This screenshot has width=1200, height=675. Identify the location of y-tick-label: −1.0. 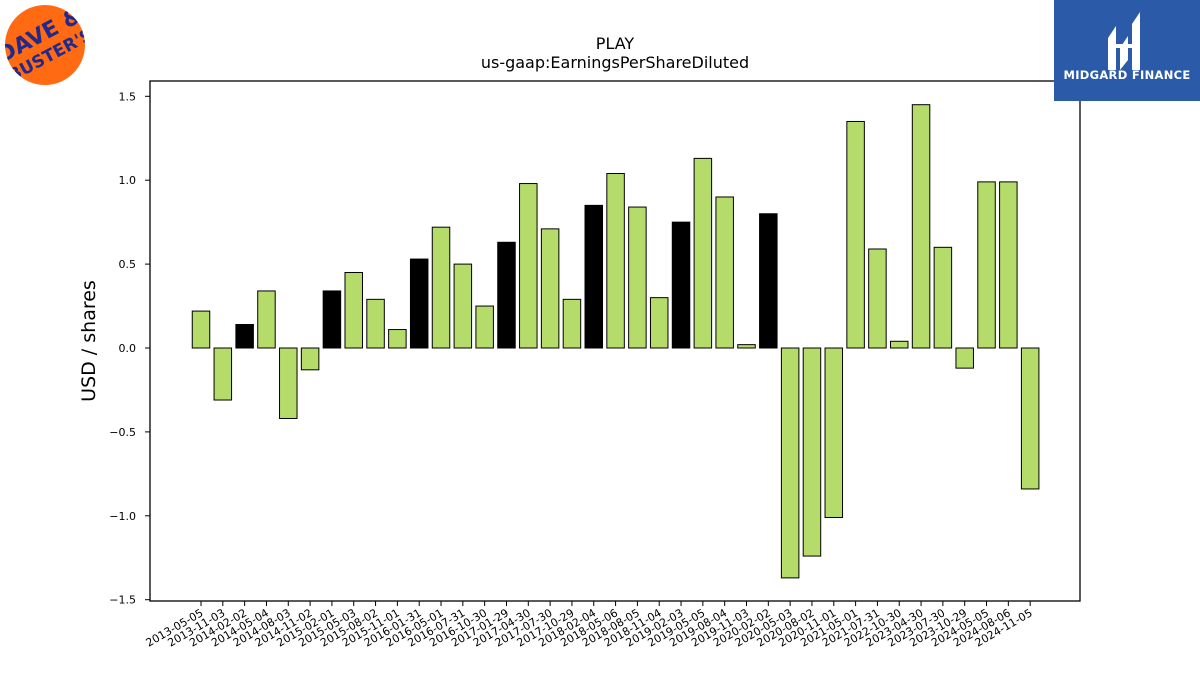
(122, 516).